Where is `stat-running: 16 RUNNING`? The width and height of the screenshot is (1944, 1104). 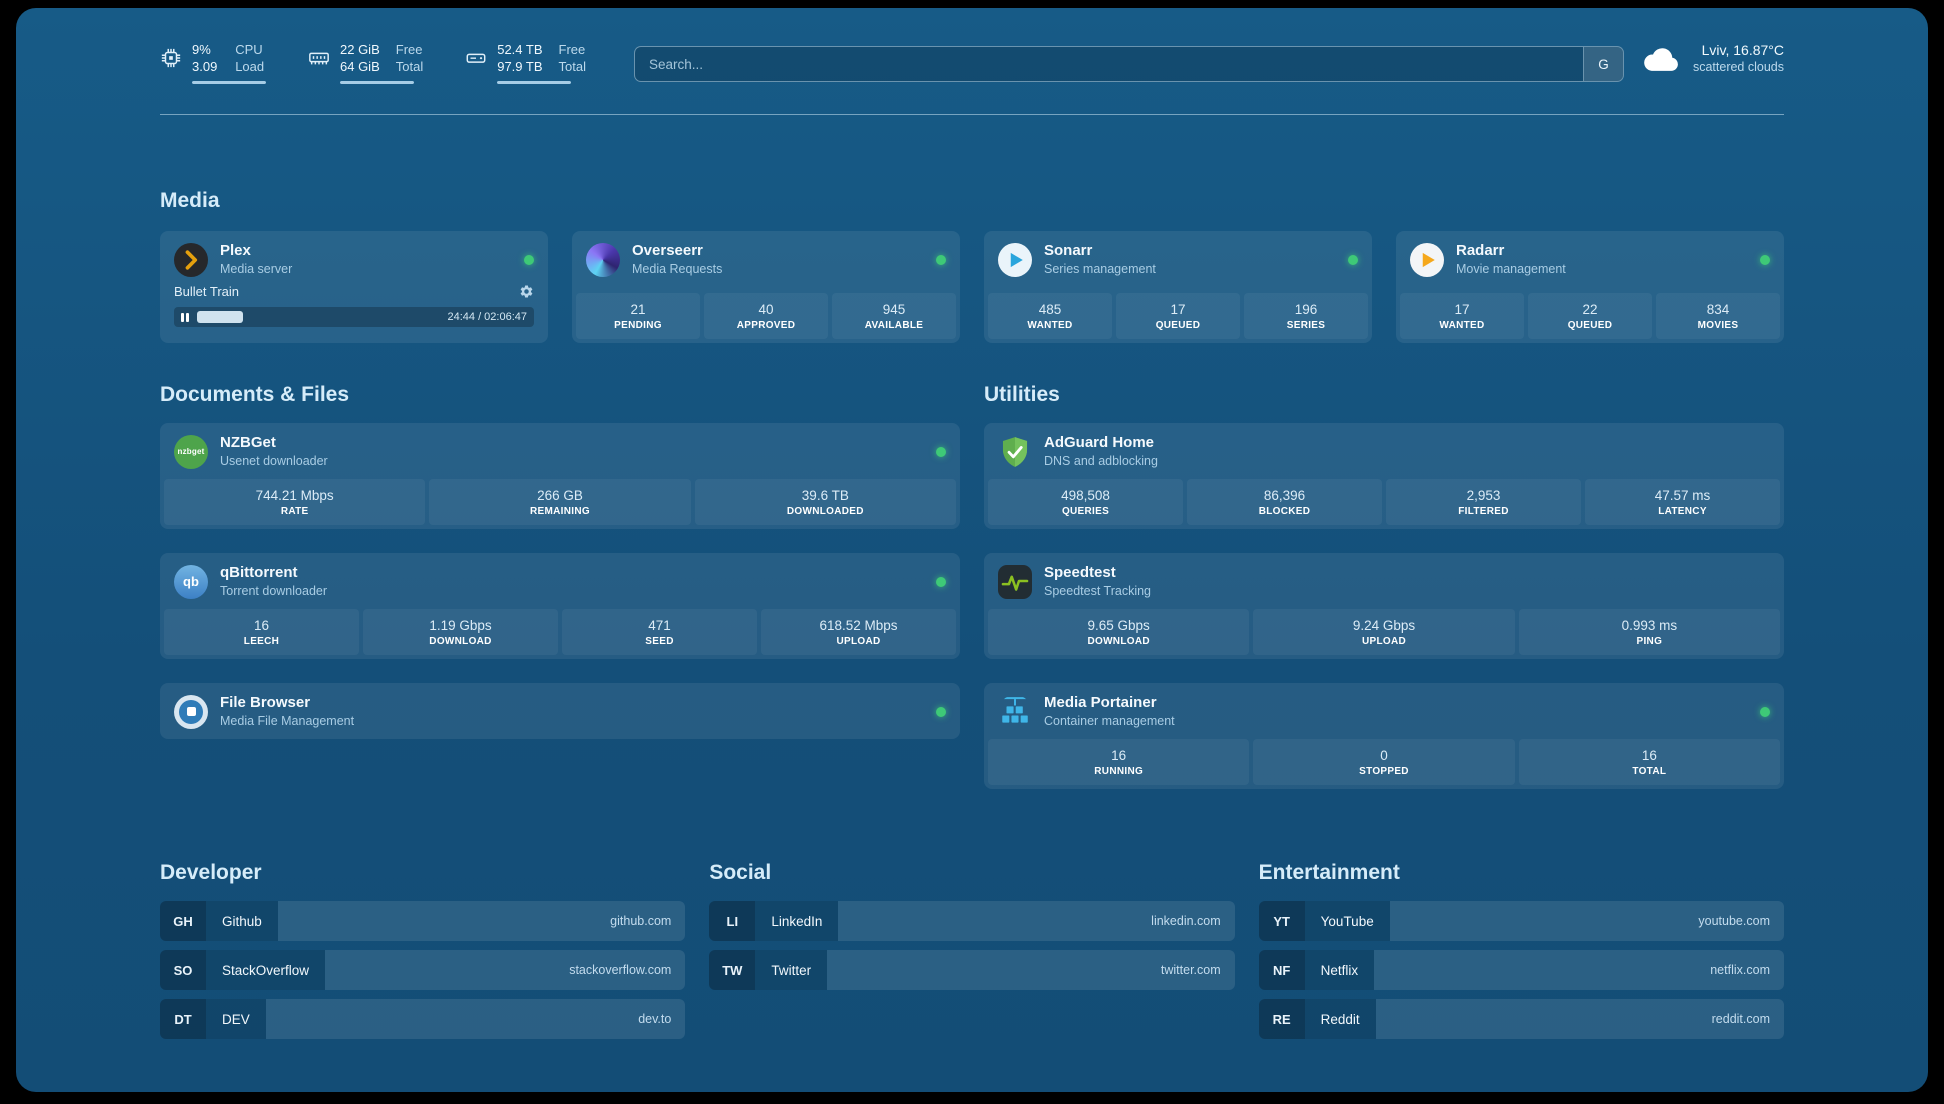 stat-running: 16 RUNNING is located at coordinates (1119, 762).